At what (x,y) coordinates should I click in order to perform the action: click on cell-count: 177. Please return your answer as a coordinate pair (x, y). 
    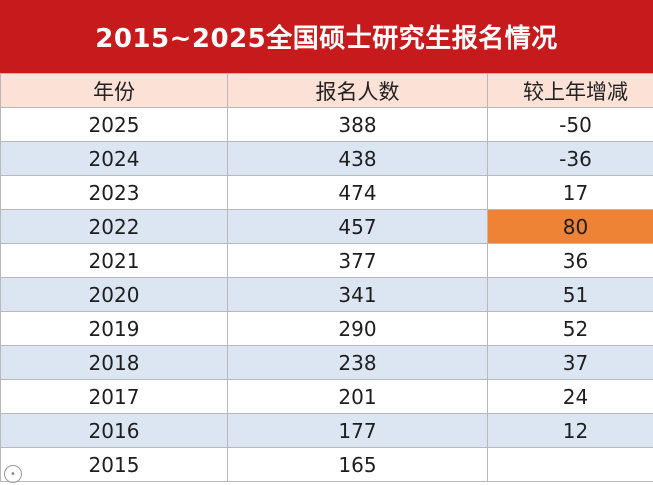
    Looking at the image, I should click on (357, 430).